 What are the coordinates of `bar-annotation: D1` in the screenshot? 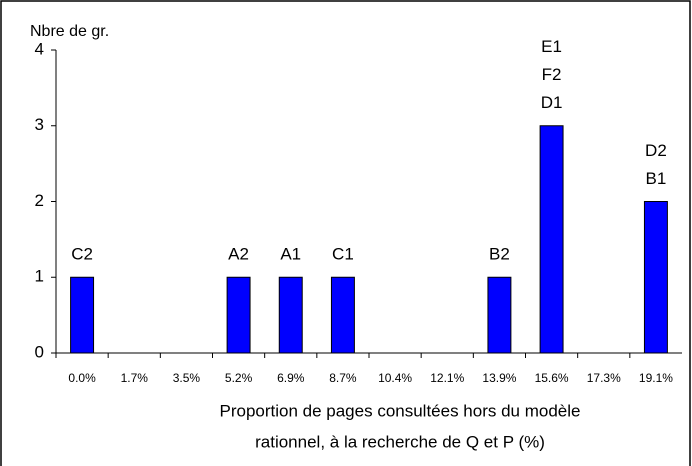 It's located at (552, 102).